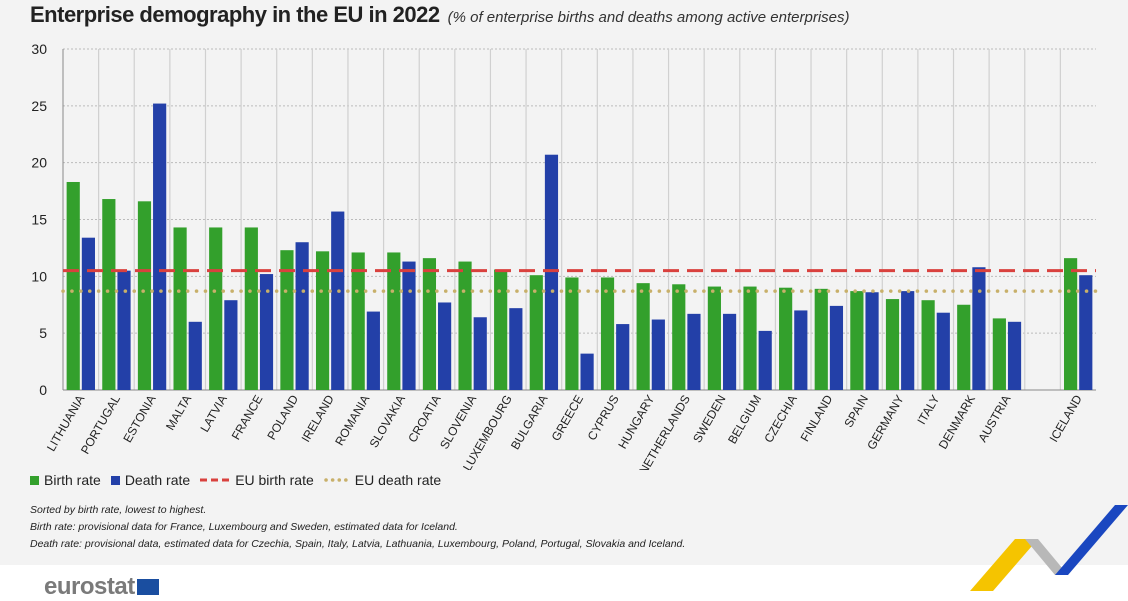  What do you see at coordinates (398, 480) in the screenshot?
I see `legend-label: EU death rate` at bounding box center [398, 480].